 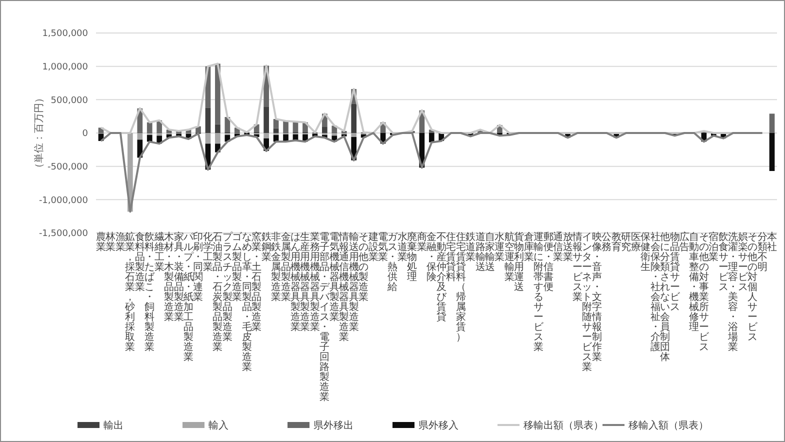 I want to click on category-label: 住宅賃貸料（帰属家賃）, so click(x=461, y=287).